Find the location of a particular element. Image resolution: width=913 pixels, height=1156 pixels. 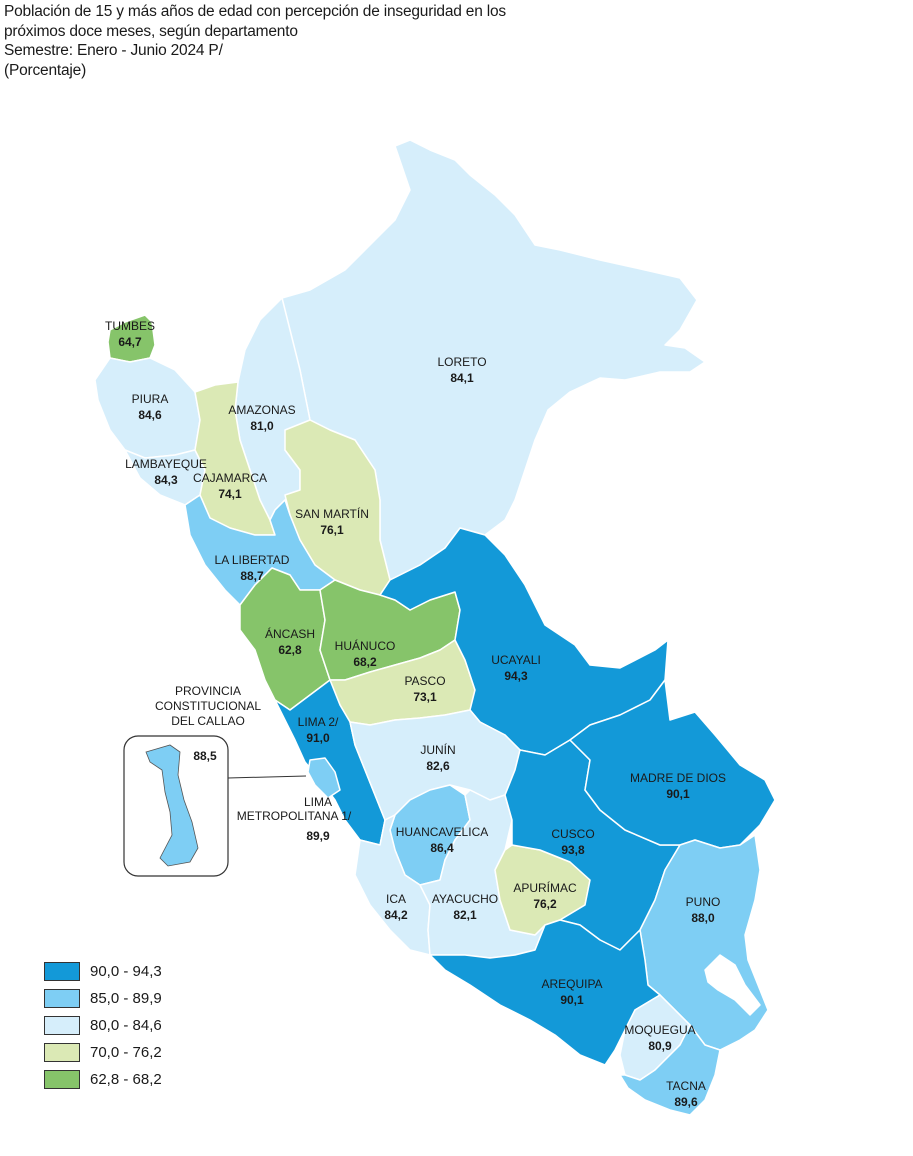

region-value-amazonas: 81,0 is located at coordinates (262, 426).